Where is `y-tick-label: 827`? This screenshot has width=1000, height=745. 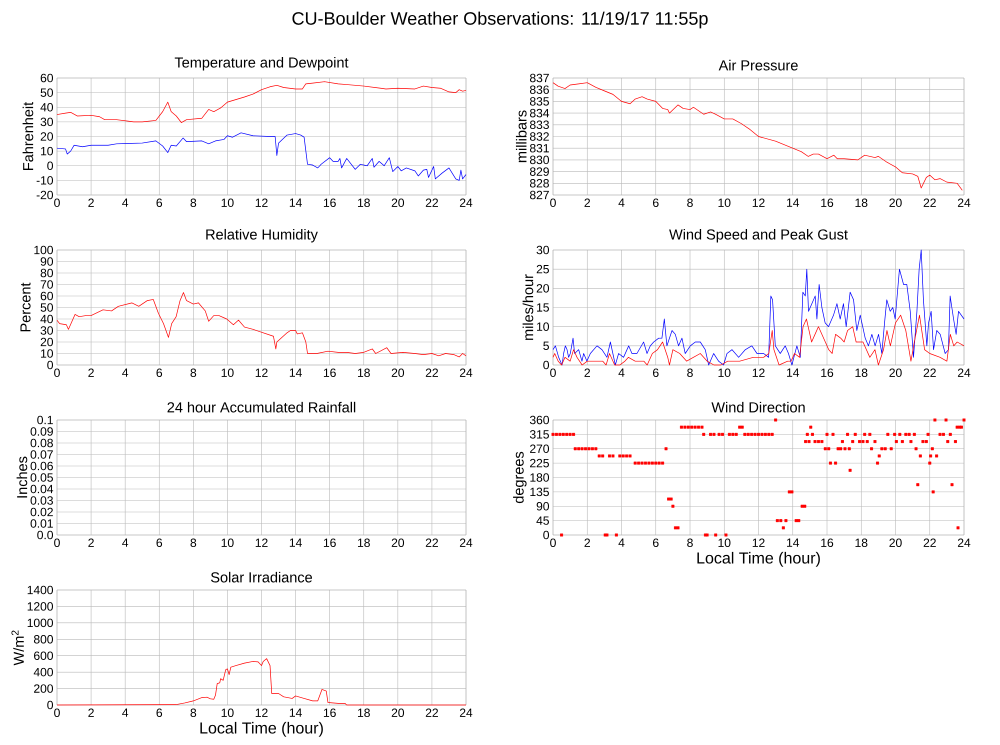 y-tick-label: 827 is located at coordinates (539, 195).